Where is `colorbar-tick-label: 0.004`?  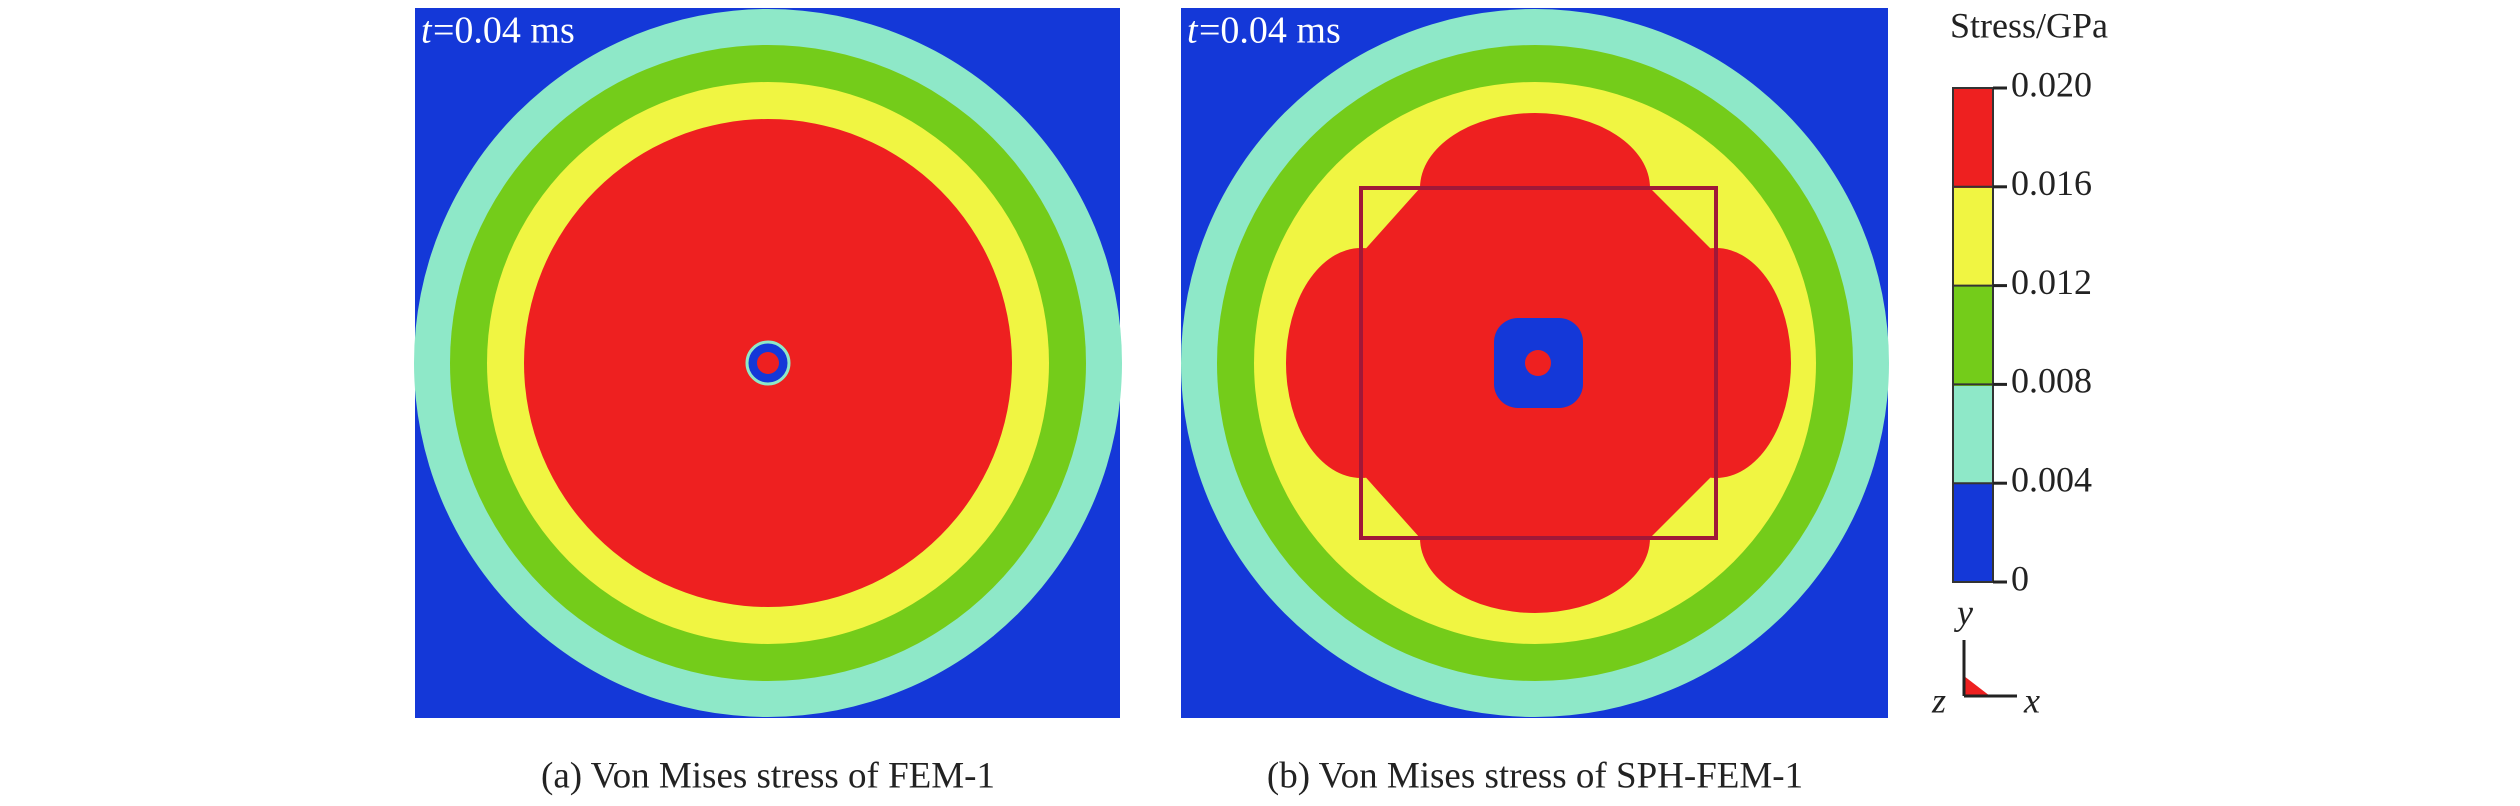 colorbar-tick-label: 0.004 is located at coordinates (2051, 479).